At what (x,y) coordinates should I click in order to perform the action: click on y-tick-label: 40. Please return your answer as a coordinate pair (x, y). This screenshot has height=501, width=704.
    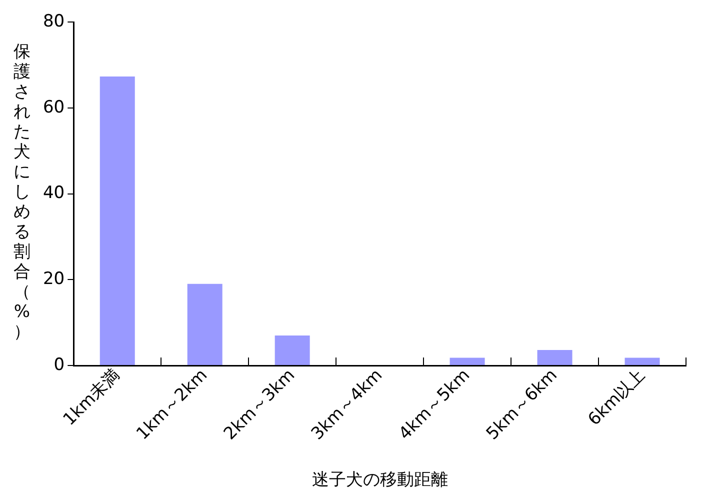
    Looking at the image, I should click on (53, 193).